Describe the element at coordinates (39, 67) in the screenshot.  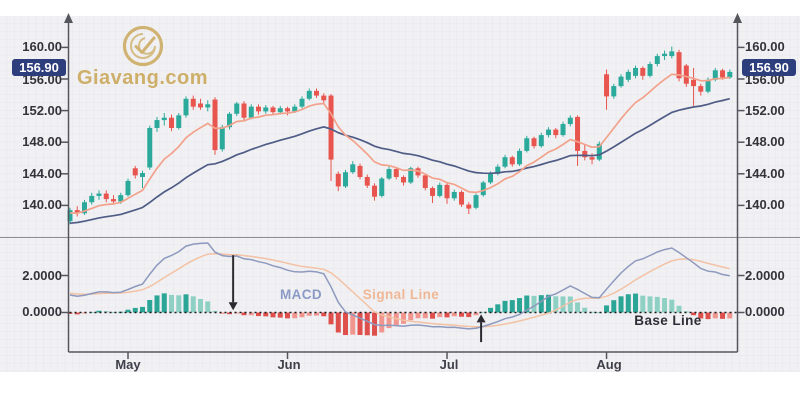
I see `current-price-badge-left: 156.90` at that location.